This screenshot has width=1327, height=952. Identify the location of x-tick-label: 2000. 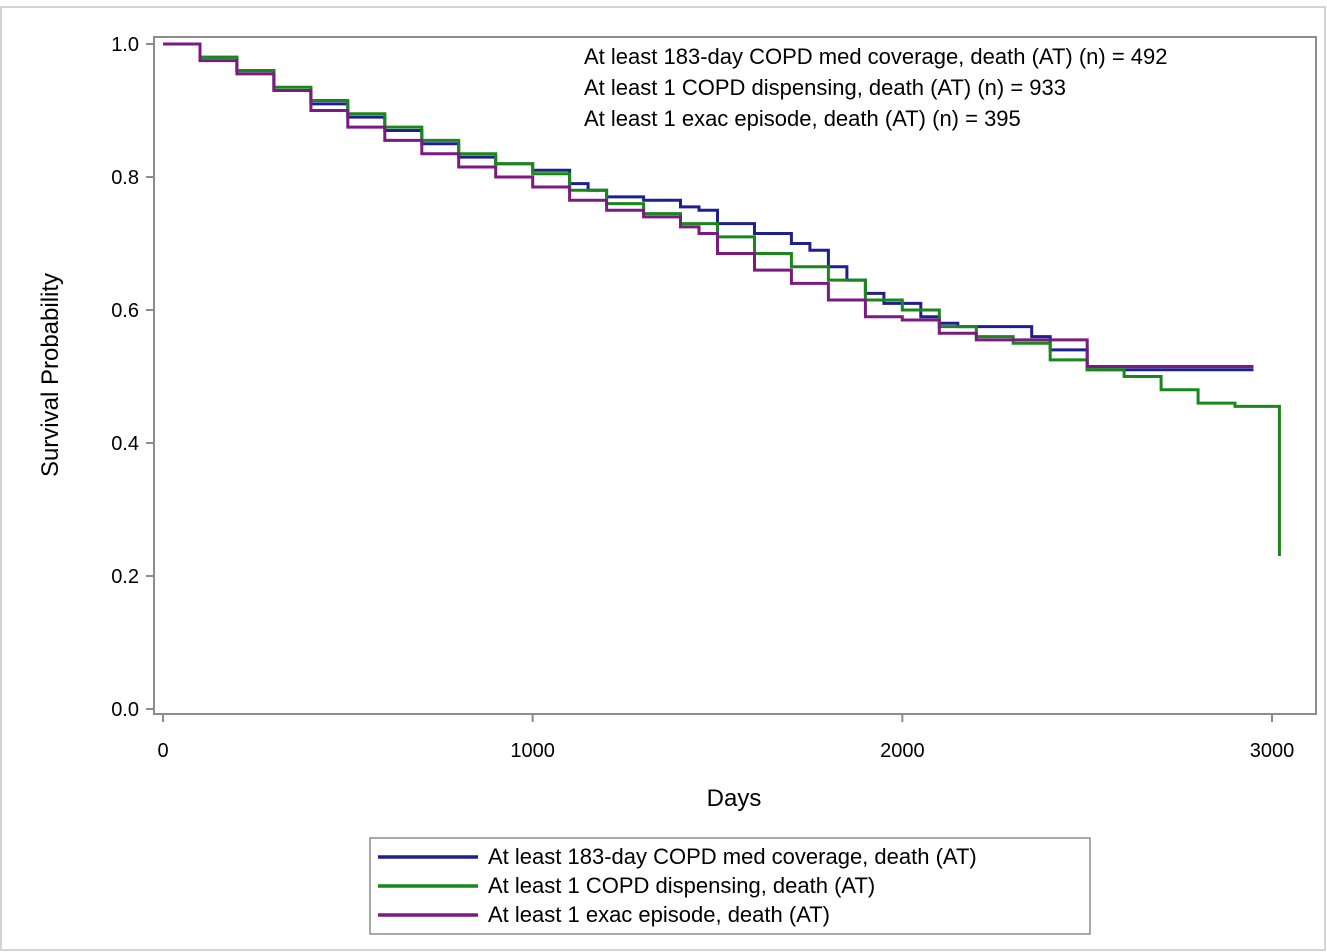
(902, 751).